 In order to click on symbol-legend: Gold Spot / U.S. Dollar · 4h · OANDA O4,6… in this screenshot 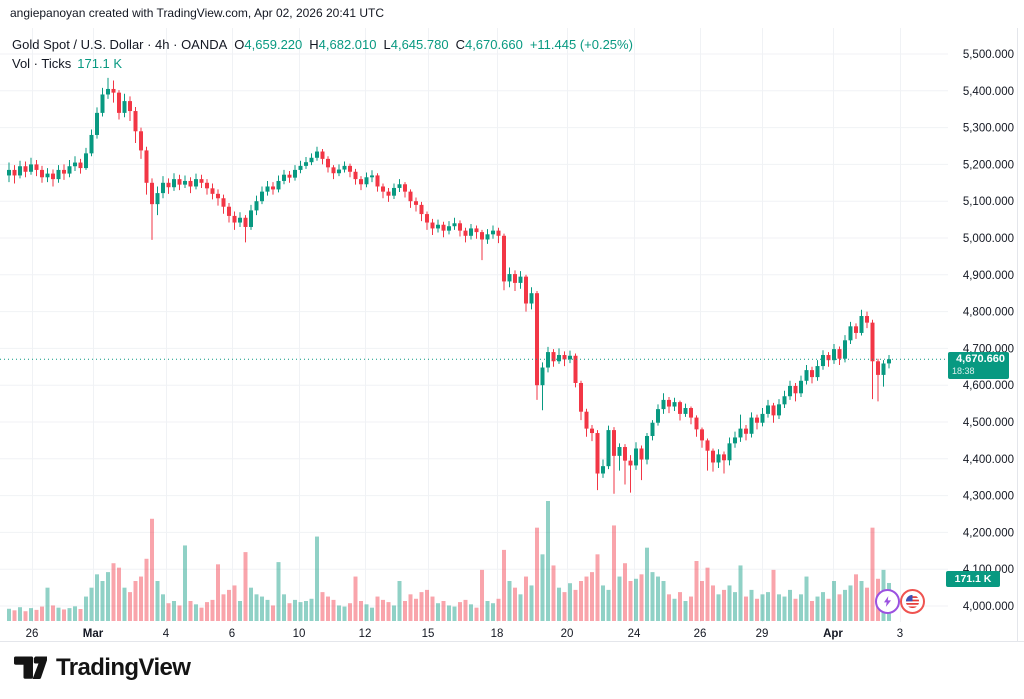, I will do `click(322, 54)`.